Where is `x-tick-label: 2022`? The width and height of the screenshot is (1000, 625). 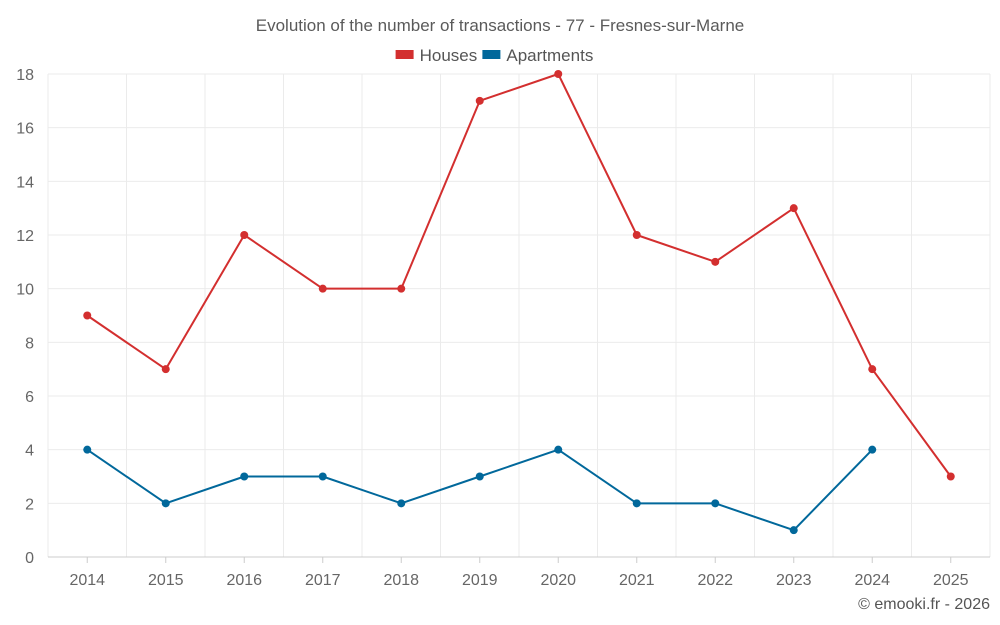 x-tick-label: 2022 is located at coordinates (715, 580).